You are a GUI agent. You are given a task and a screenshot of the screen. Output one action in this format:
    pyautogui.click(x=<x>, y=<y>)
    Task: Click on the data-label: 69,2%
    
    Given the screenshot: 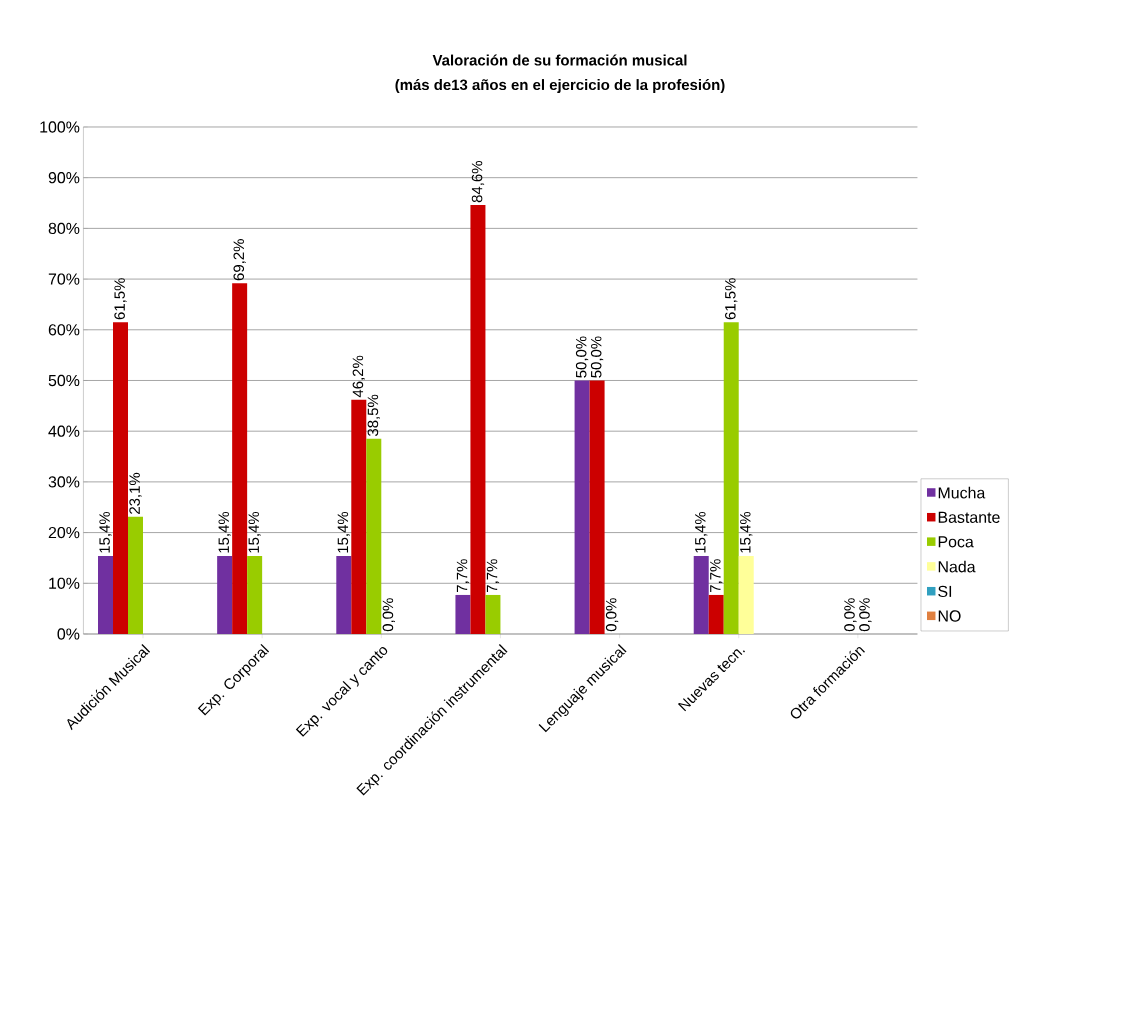 What is the action you would take?
    pyautogui.click(x=239, y=260)
    